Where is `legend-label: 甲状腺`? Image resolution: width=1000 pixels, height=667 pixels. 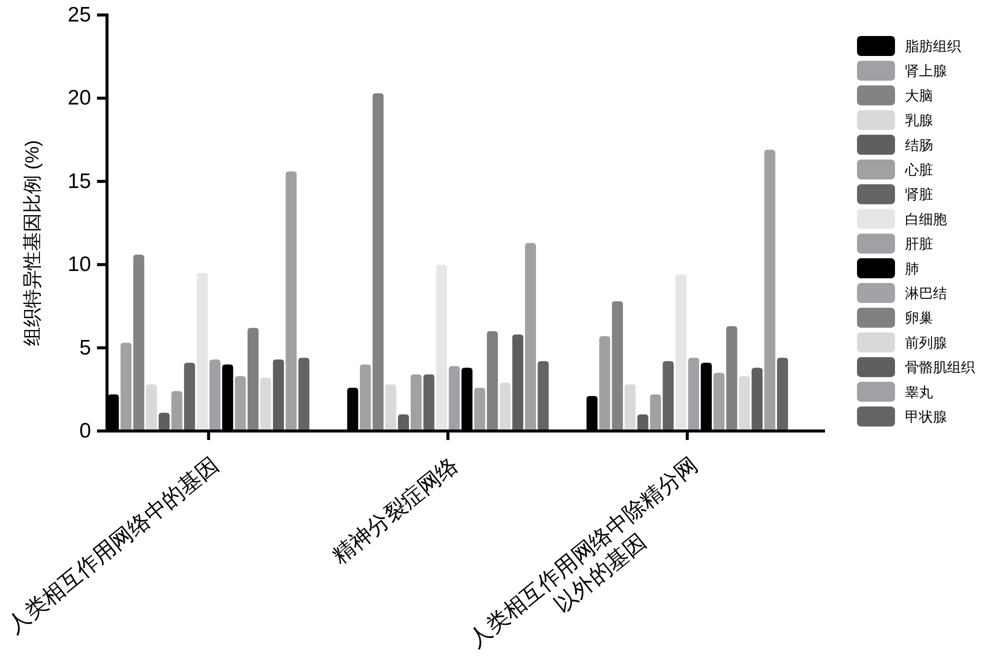 legend-label: 甲状腺 is located at coordinates (926, 416).